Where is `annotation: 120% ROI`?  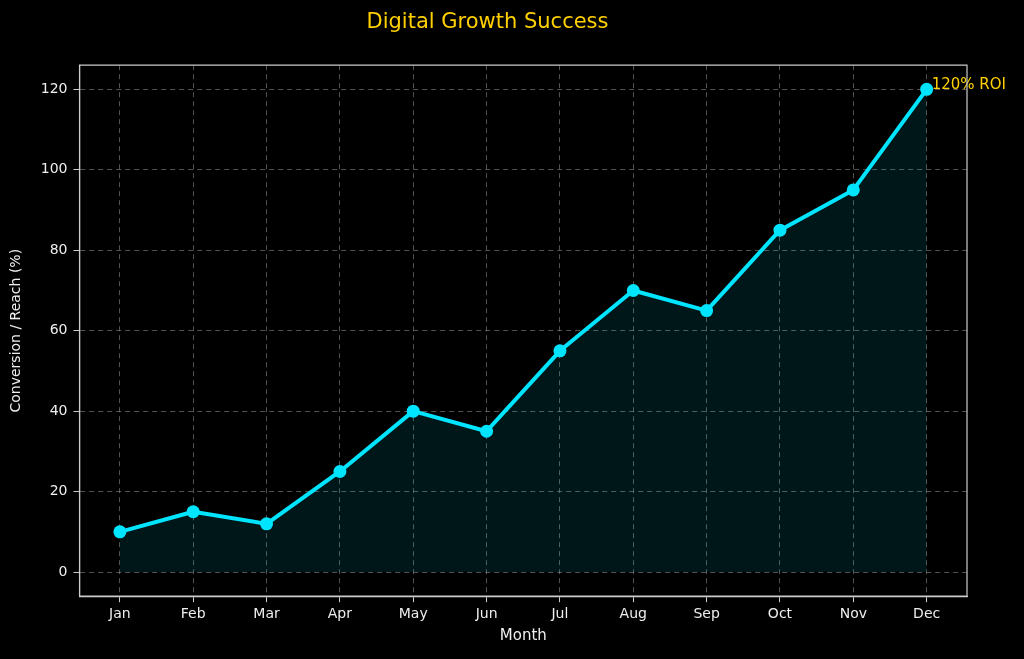 annotation: 120% ROI is located at coordinates (968, 84).